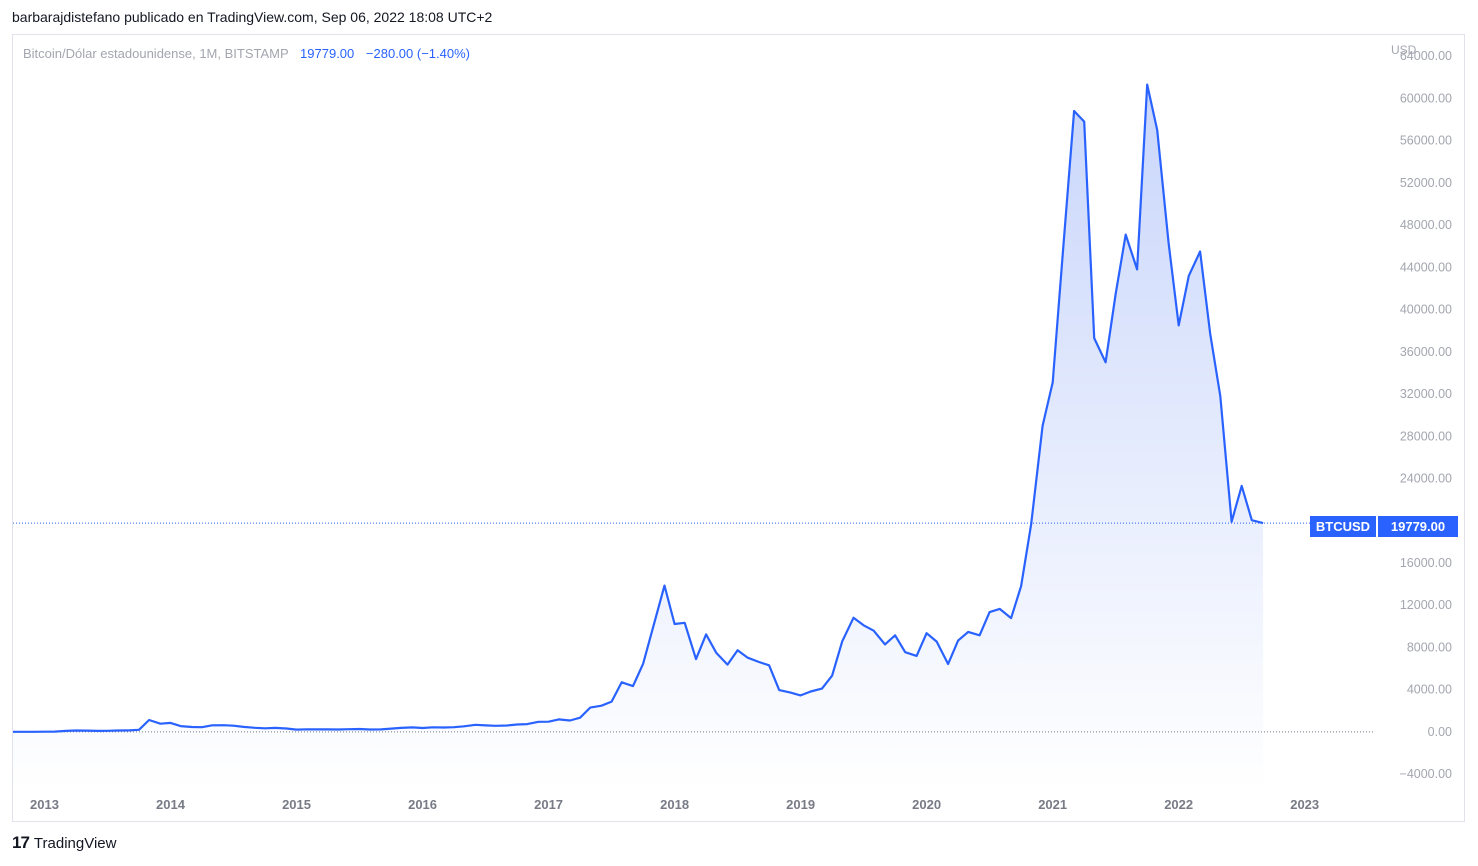 The width and height of the screenshot is (1478, 866). I want to click on tradingview-footer: 17 TradingView, so click(64, 843).